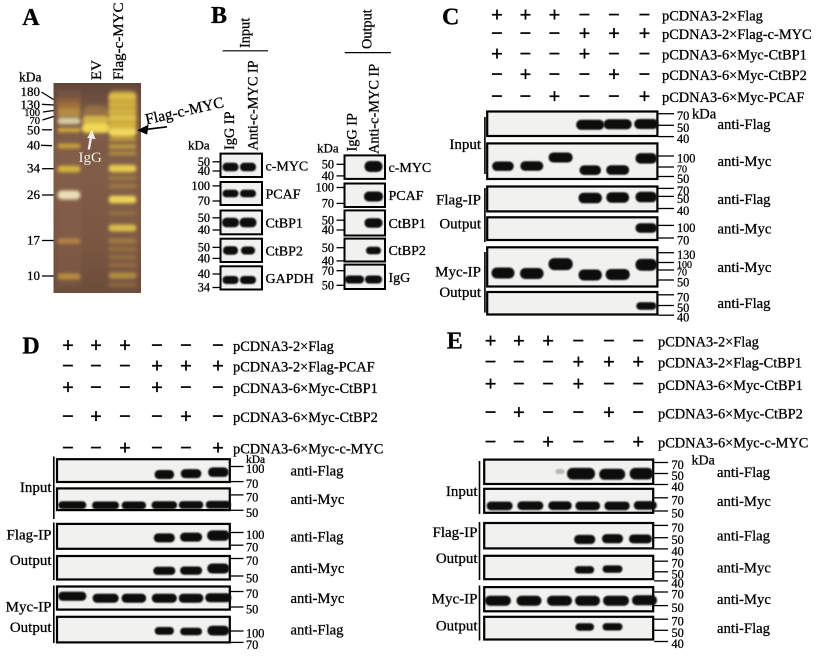  I want to click on svg-text: pCDNA3-2×Flag-c-MYC, so click(737, 35).